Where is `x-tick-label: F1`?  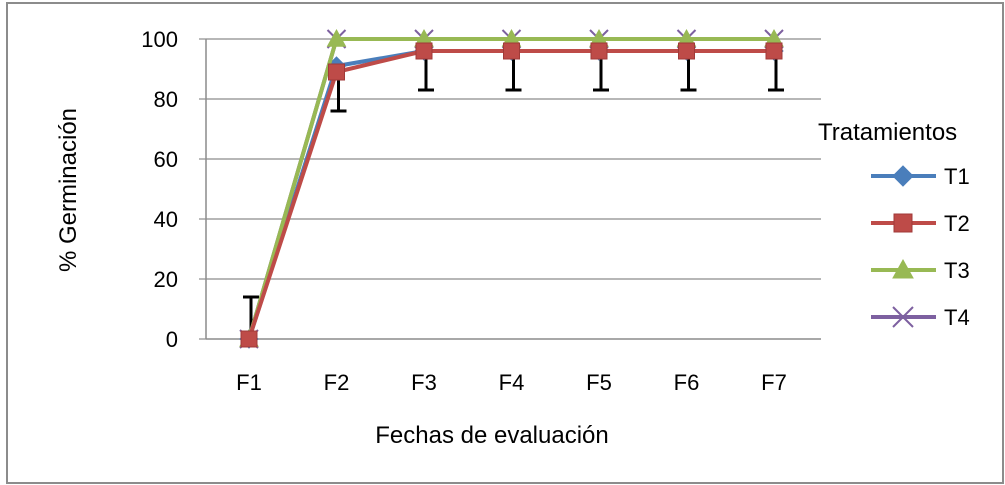 x-tick-label: F1 is located at coordinates (249, 382).